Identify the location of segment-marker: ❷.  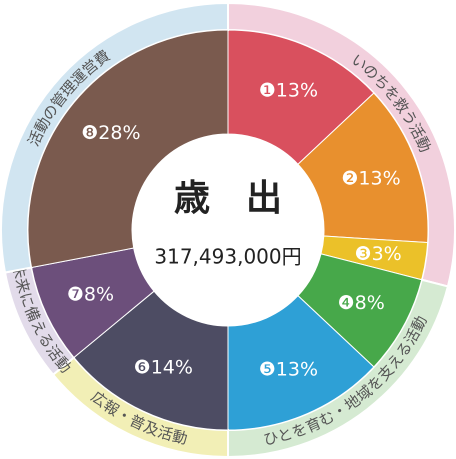
(349, 178).